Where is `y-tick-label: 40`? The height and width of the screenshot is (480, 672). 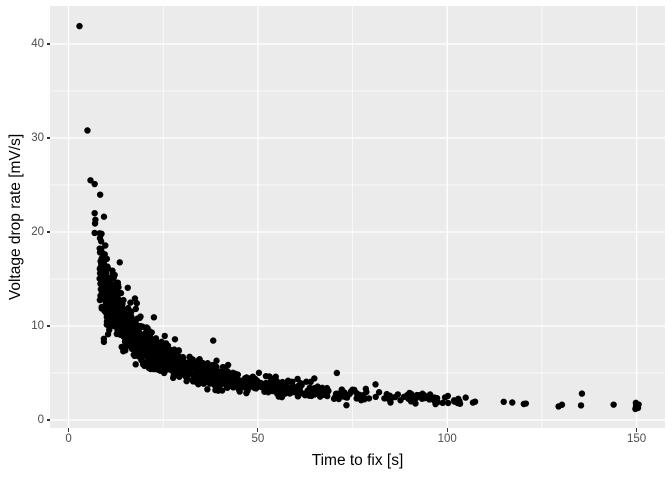
y-tick-label: 40 is located at coordinates (37, 43).